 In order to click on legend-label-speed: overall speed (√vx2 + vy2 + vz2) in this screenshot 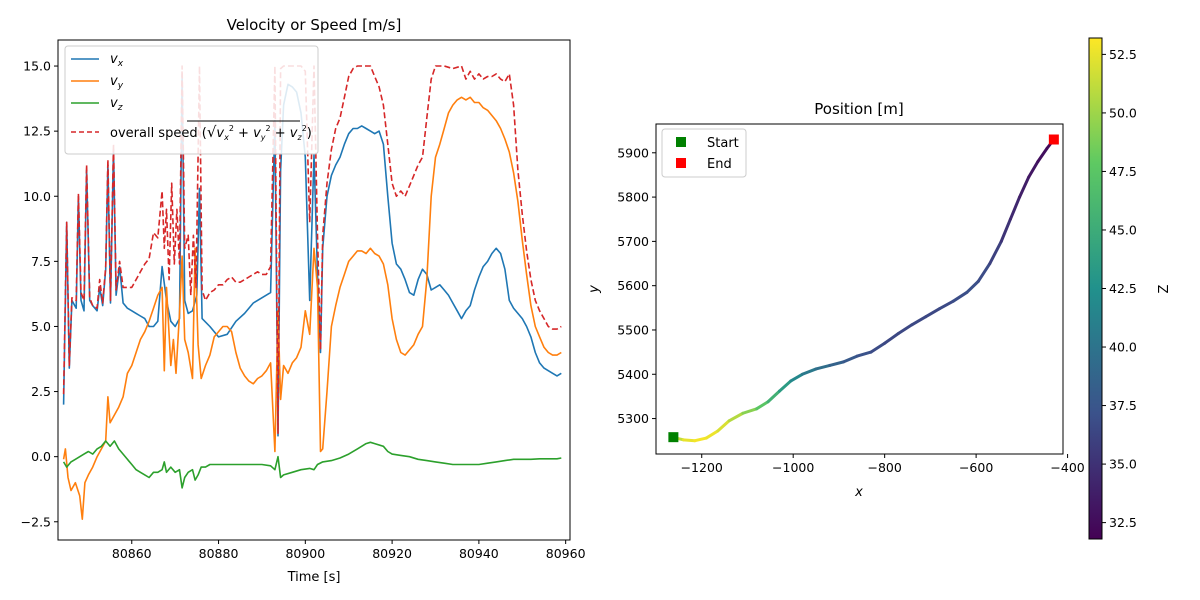, I will do `click(211, 132)`.